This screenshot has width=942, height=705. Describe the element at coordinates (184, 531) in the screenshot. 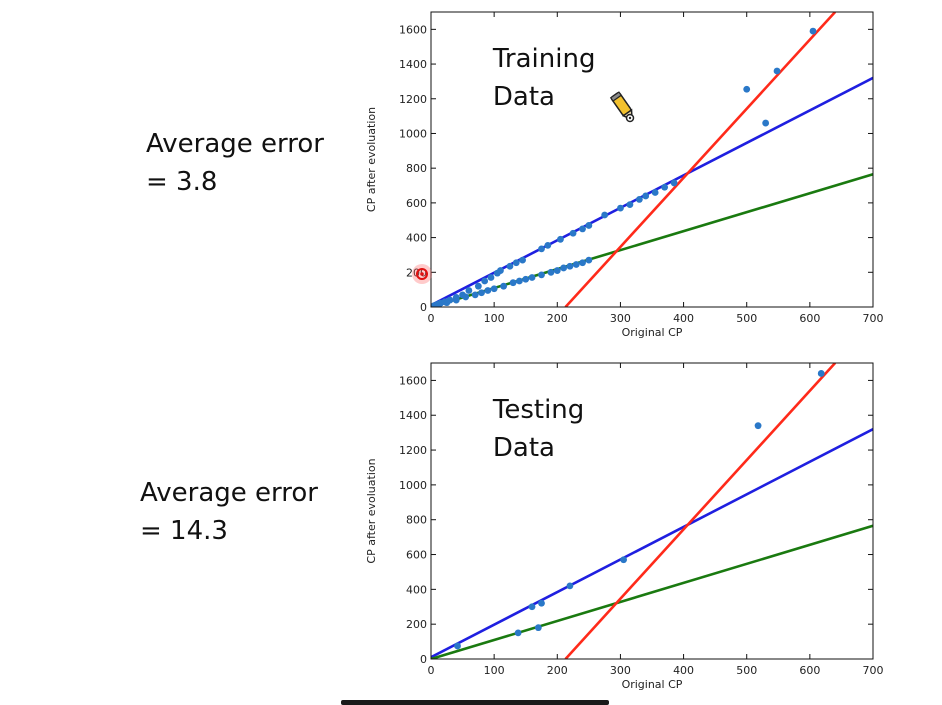

I see `average-error-value: = 14.3` at that location.